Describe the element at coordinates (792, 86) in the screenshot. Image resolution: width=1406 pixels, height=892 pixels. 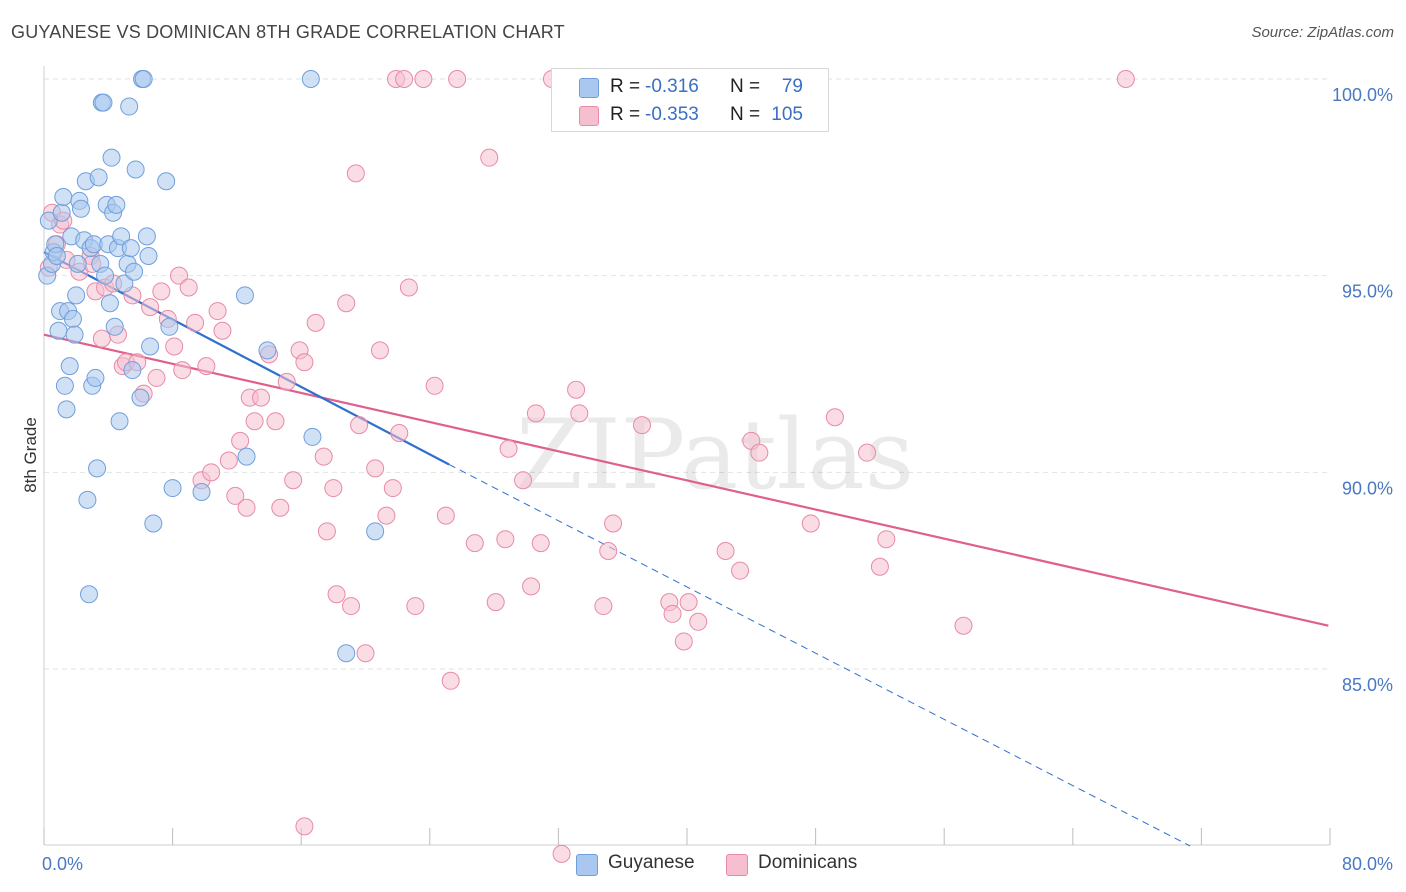
I see `legend-n-value: 79` at that location.